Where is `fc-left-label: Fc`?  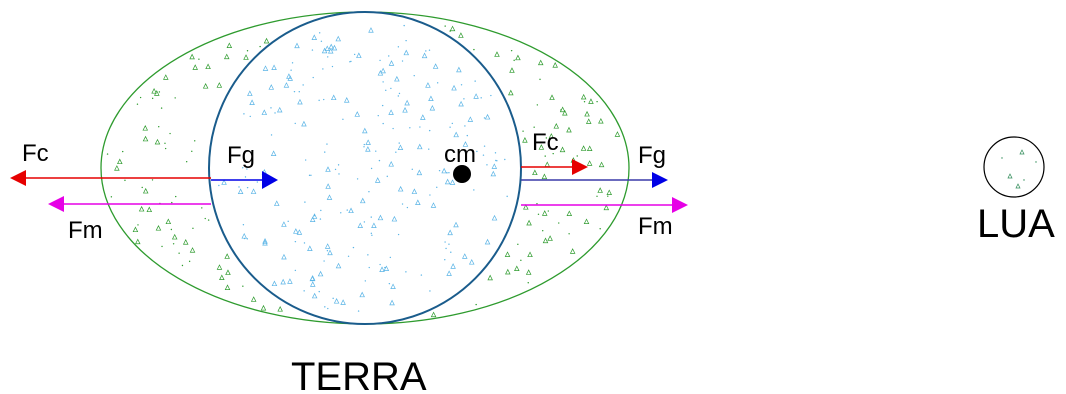 fc-left-label: Fc is located at coordinates (35, 153).